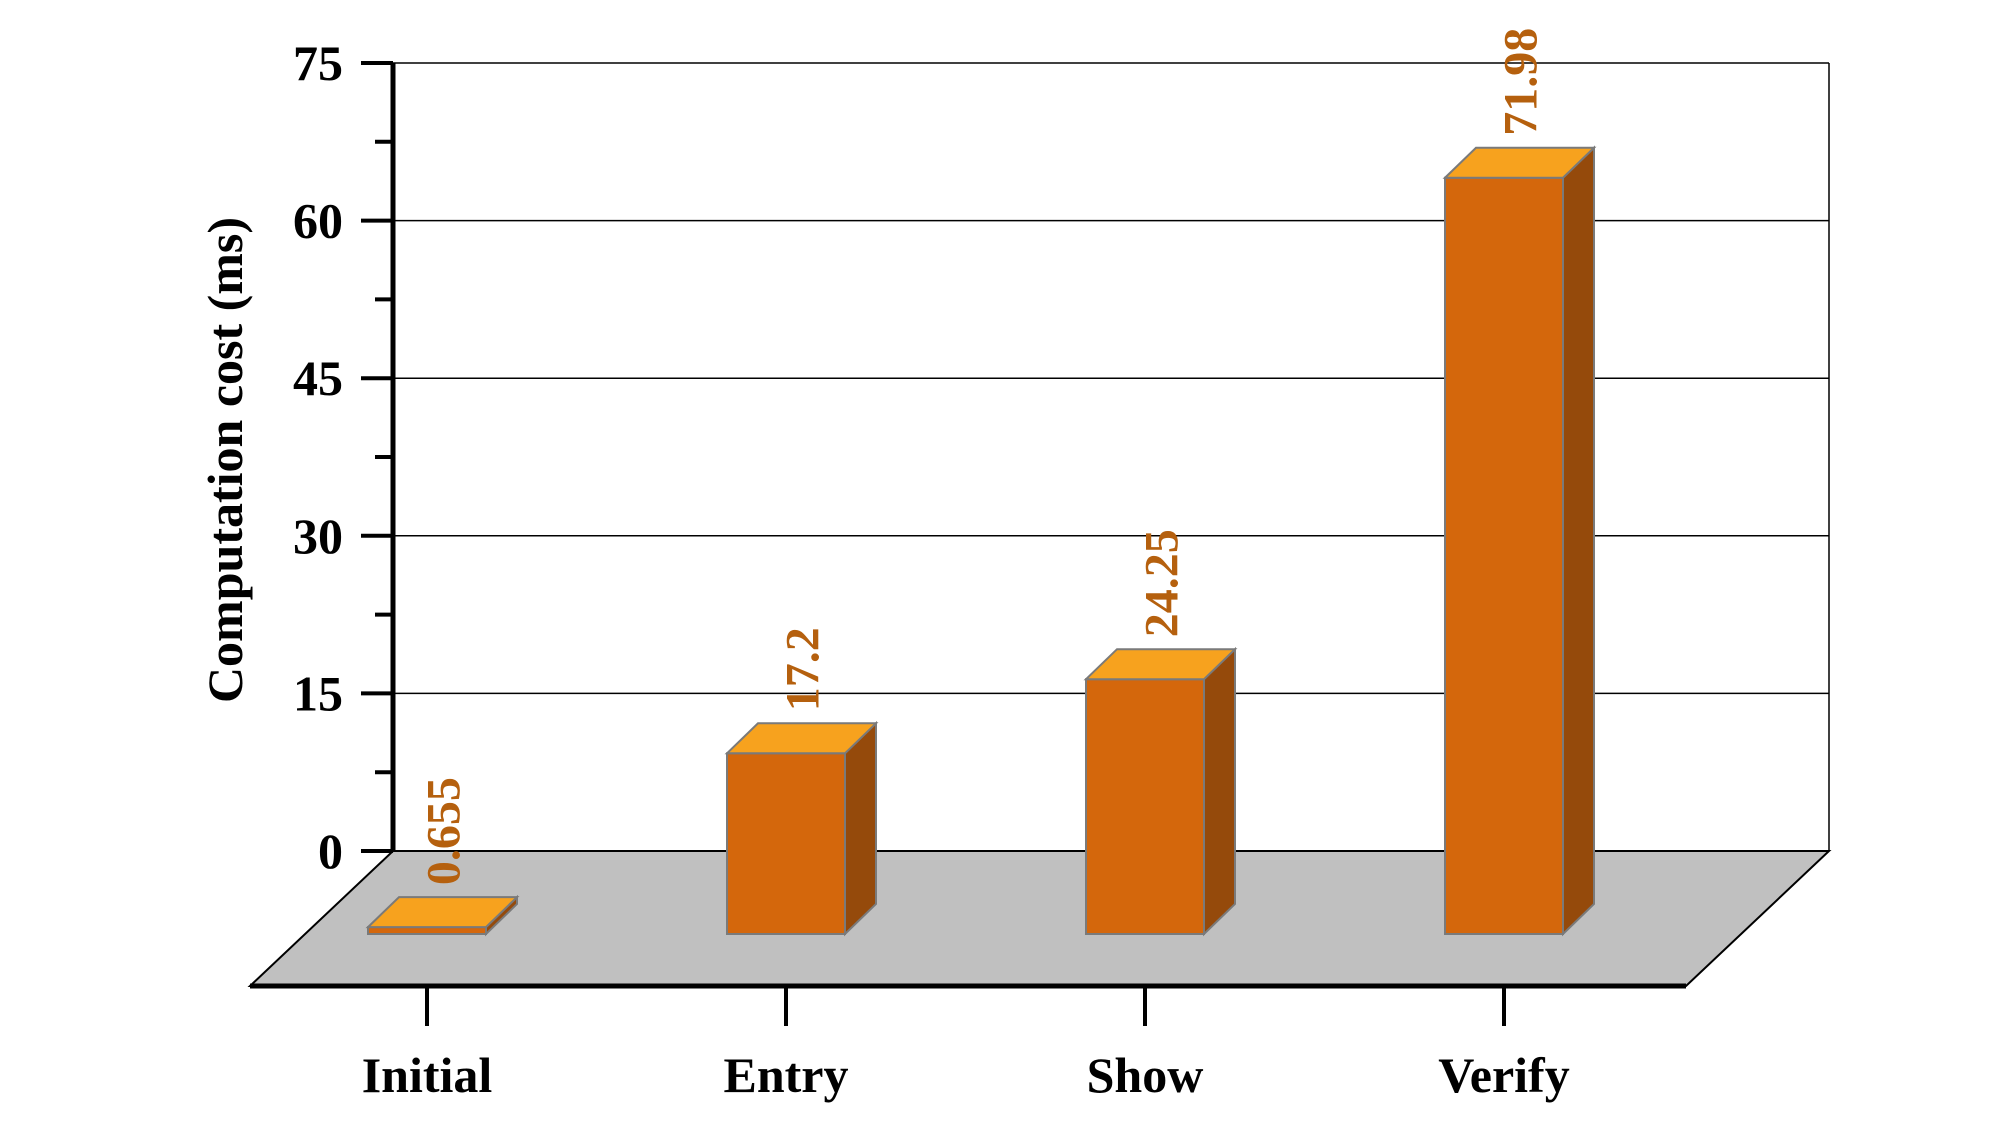 This screenshot has height=1132, width=2000. I want to click on y-tick-label: 45, so click(318, 378).